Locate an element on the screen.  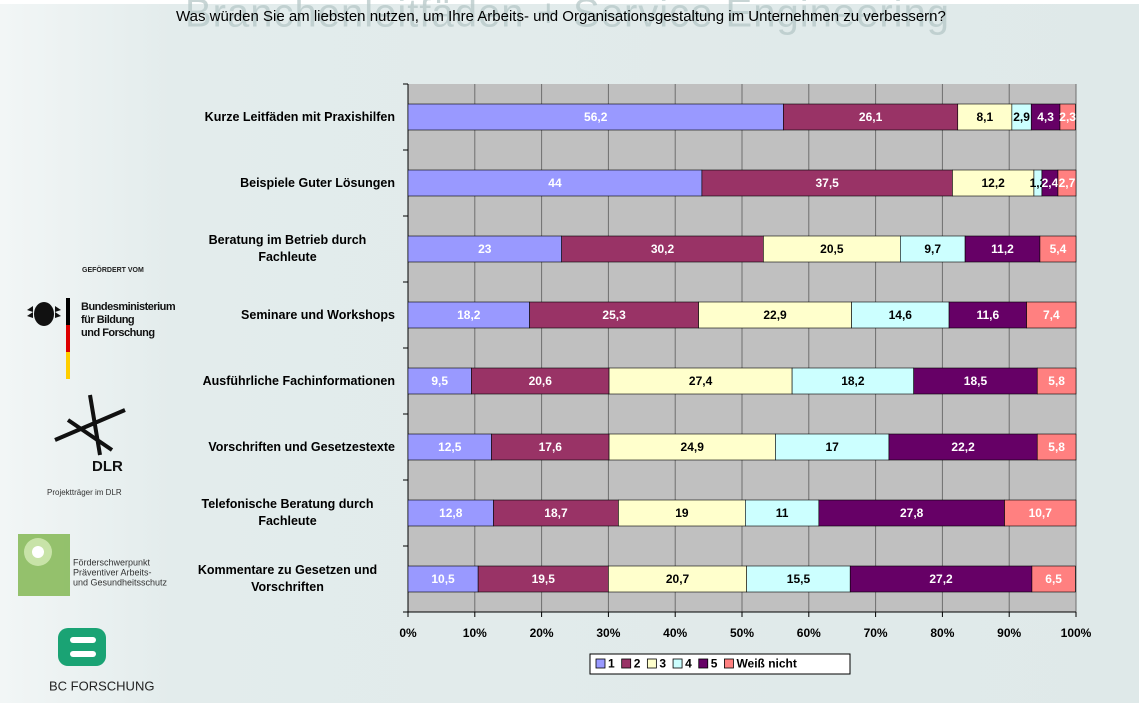
category-label: Beispiele Guter Lösungen is located at coordinates (317, 182).